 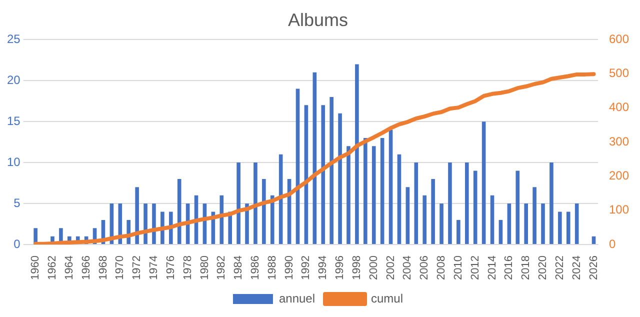 What do you see at coordinates (13, 79) in the screenshot?
I see `y-tick-label: 20` at bounding box center [13, 79].